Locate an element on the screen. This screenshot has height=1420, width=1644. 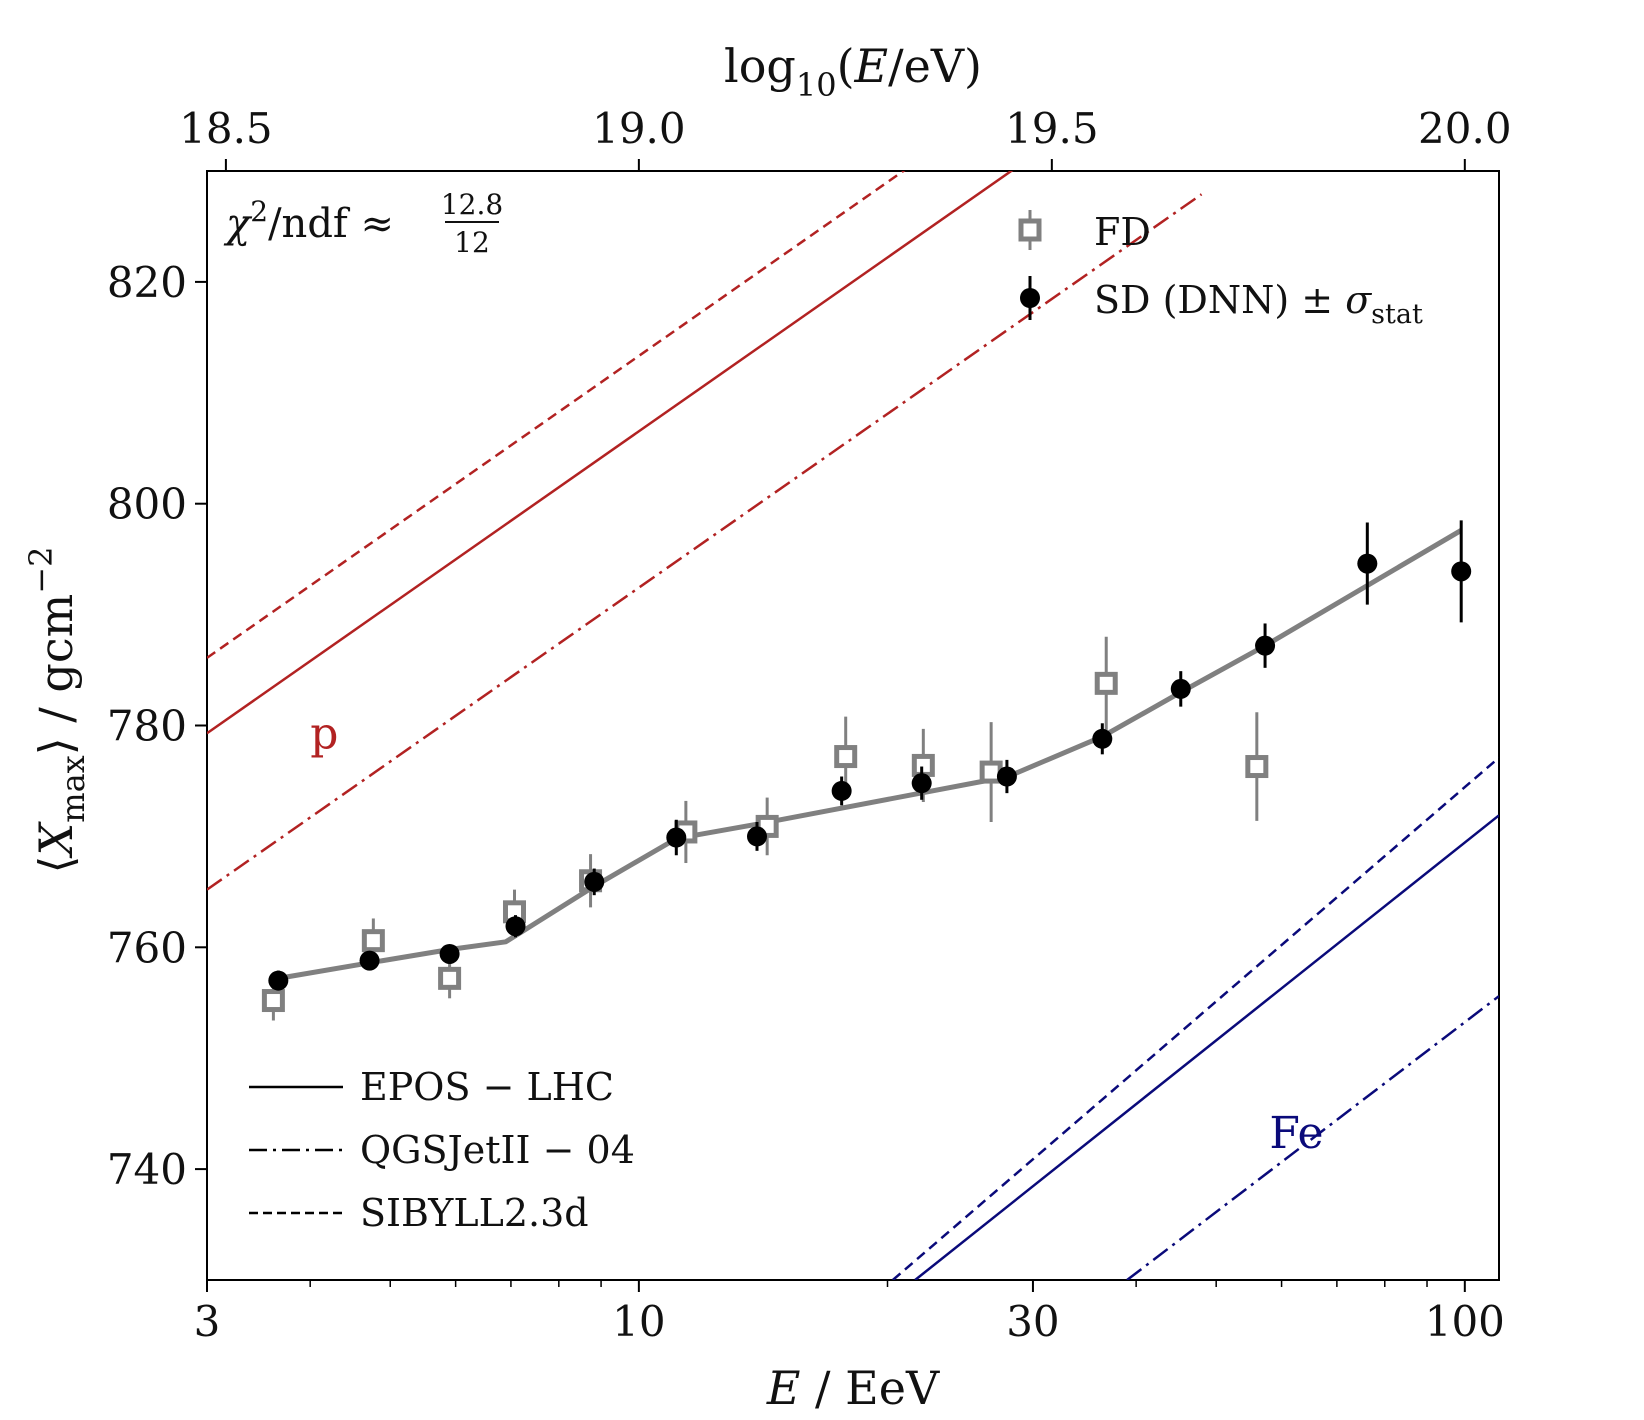
legend-sibyll-label: SIBYLL2.3d is located at coordinates (474, 1213).